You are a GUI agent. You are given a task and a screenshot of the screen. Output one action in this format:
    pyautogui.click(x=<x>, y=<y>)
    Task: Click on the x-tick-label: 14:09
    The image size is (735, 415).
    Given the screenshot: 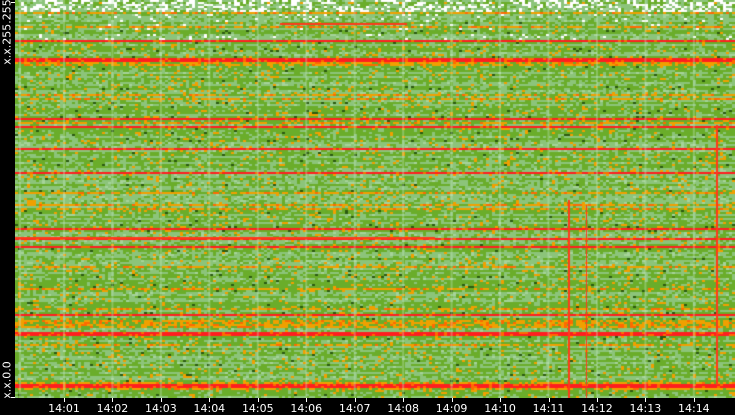 What is the action you would take?
    pyautogui.click(x=451, y=408)
    